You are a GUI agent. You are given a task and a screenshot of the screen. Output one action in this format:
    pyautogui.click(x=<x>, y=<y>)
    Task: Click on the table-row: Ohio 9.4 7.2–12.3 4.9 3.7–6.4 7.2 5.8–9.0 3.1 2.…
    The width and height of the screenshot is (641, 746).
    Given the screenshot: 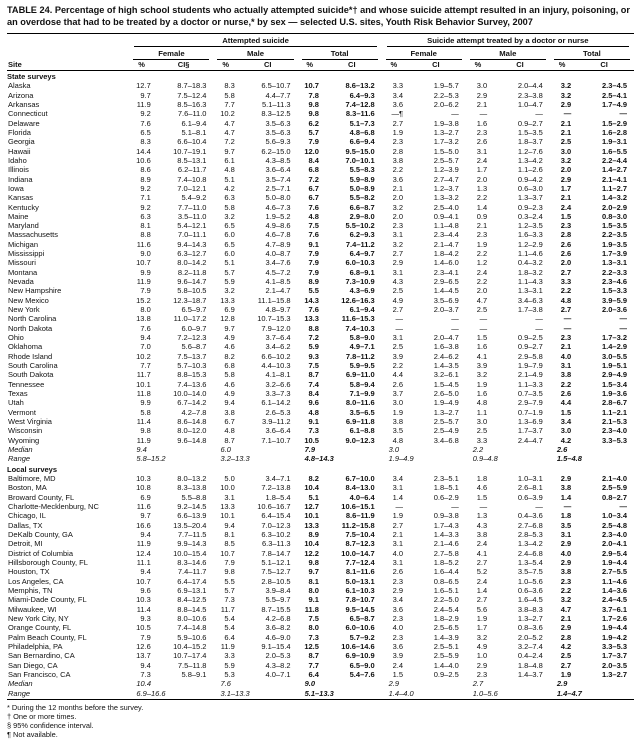 What is the action you would take?
    pyautogui.click(x=320, y=338)
    